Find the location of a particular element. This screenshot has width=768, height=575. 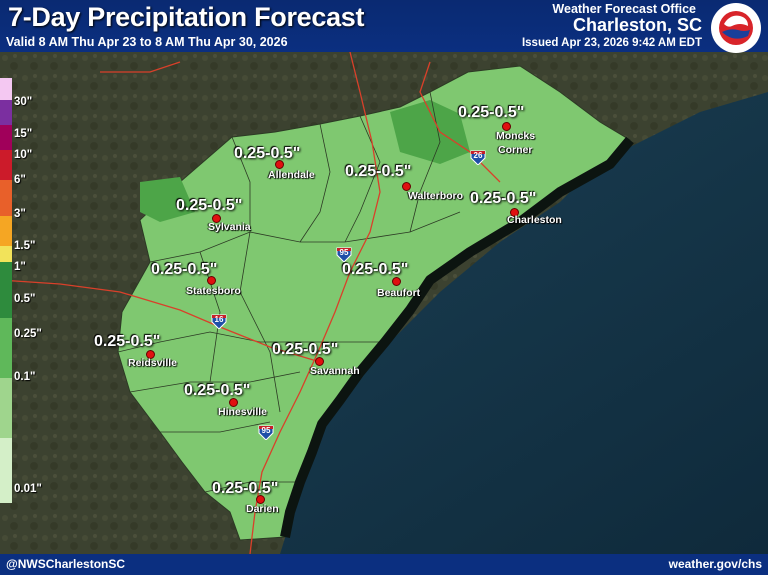

social-handle: @NWSCharlestonSC is located at coordinates (66, 564).